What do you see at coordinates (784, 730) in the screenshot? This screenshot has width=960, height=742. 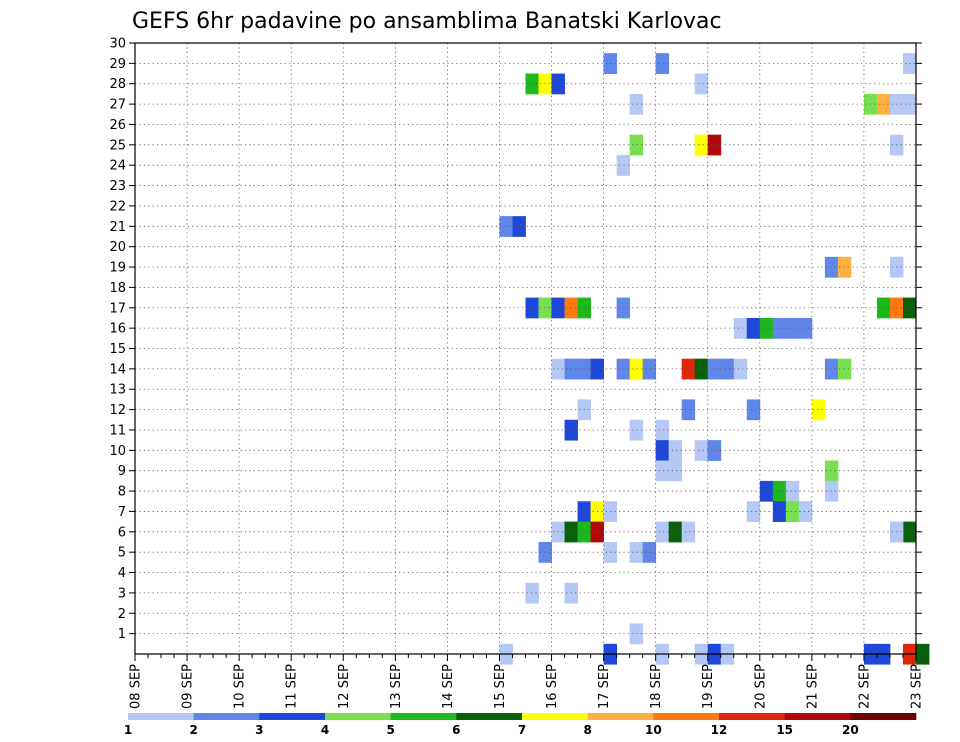 I see `legend-label: 15` at bounding box center [784, 730].